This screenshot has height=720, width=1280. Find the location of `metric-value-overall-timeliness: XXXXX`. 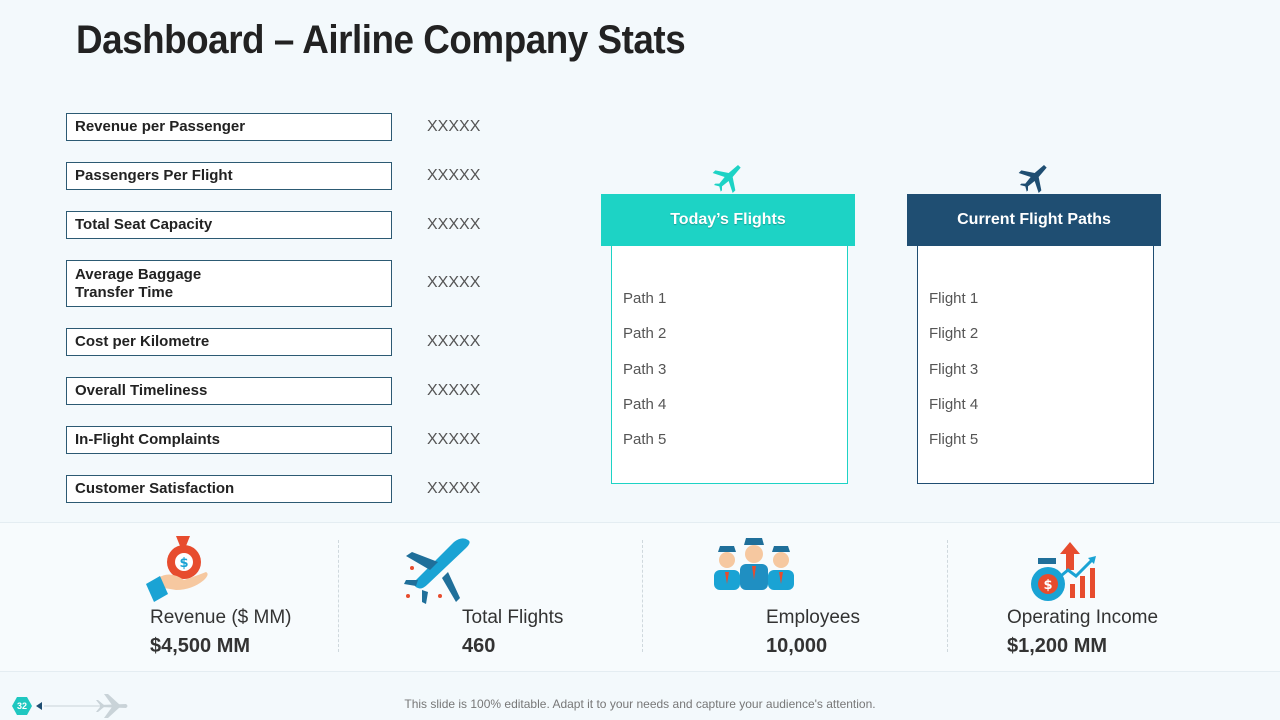

metric-value-overall-timeliness: XXXXX is located at coordinates (454, 390).